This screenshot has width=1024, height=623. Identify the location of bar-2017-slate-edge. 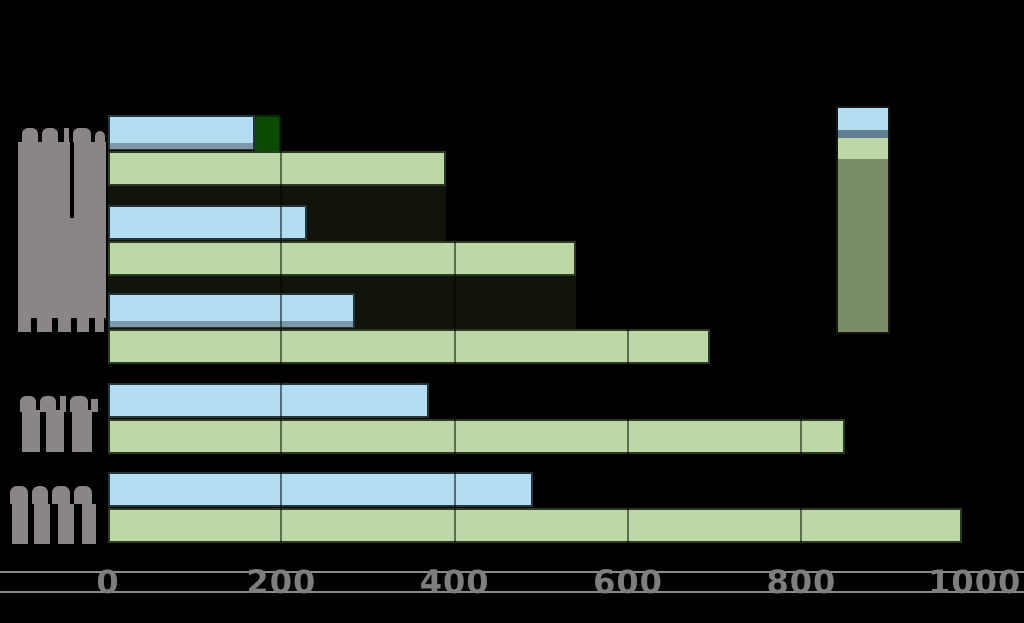
(231, 324).